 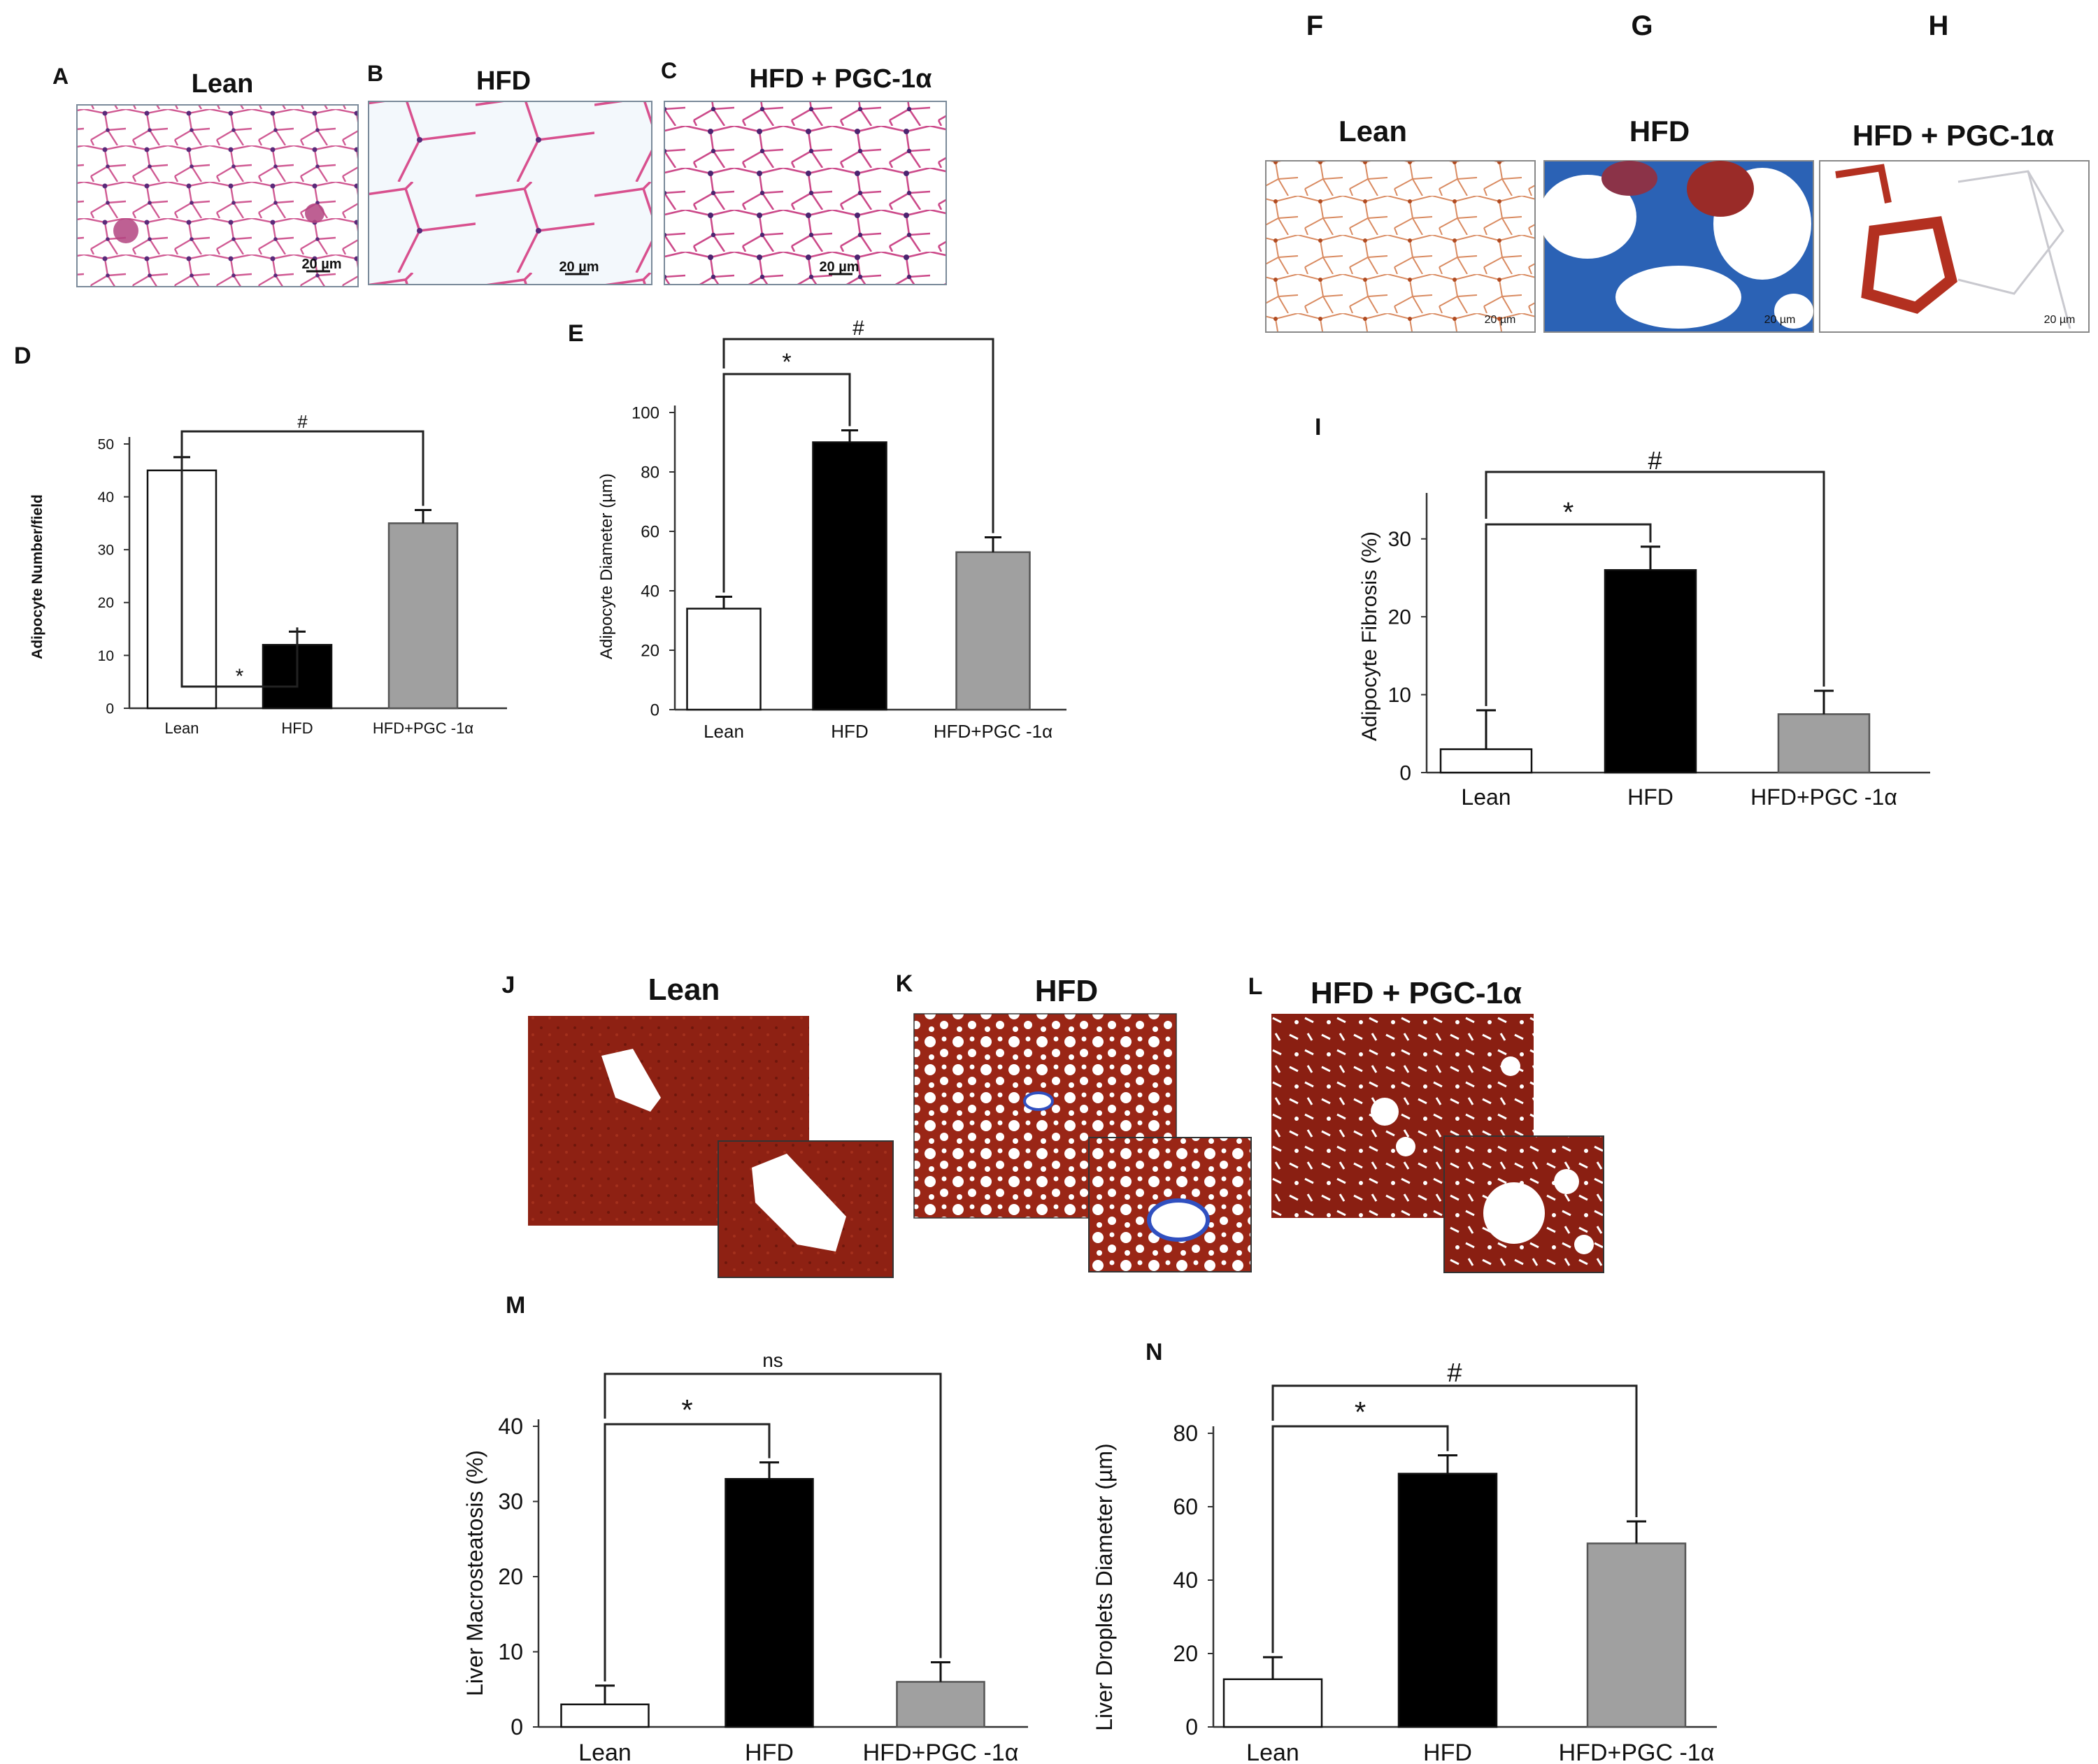 I want to click on panel-h: H HFD + PGC-1α 20 µm, so click(x=1955, y=172).